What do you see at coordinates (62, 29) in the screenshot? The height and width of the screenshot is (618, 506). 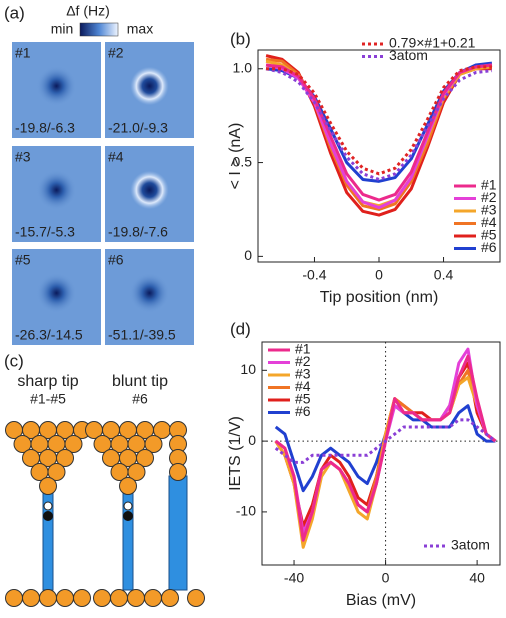 I see `colorbar-min: min` at bounding box center [62, 29].